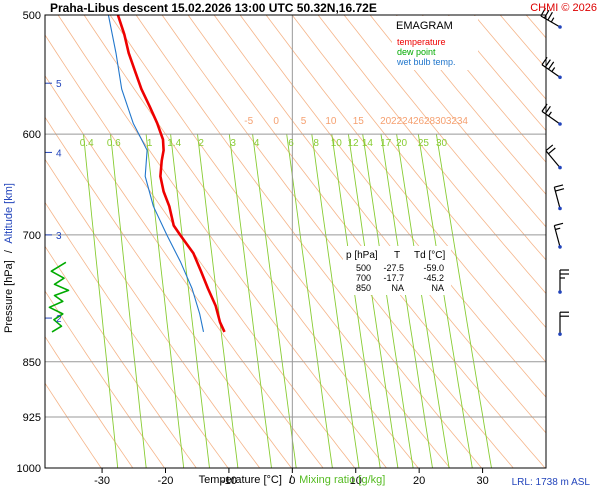 Image resolution: width=600 pixels, height=500 pixels. I want to click on table-cell: -59.0, so click(433, 268).